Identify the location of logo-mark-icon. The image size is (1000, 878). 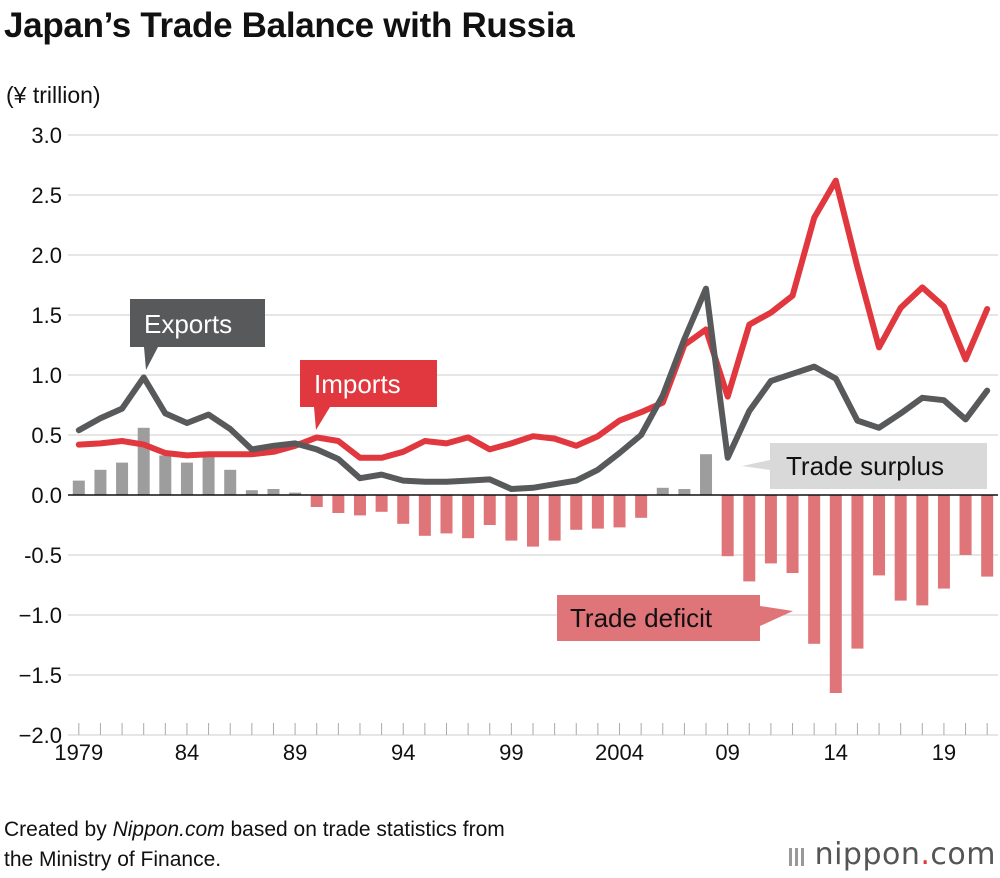
(797, 856).